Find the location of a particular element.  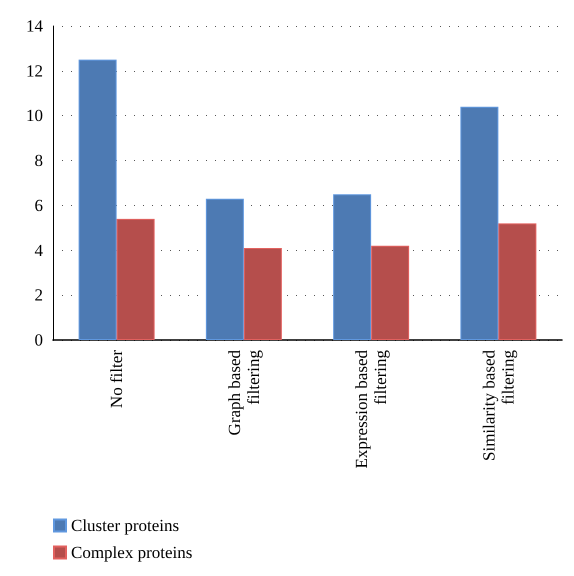

y-tick-label: 10 is located at coordinates (34, 116).